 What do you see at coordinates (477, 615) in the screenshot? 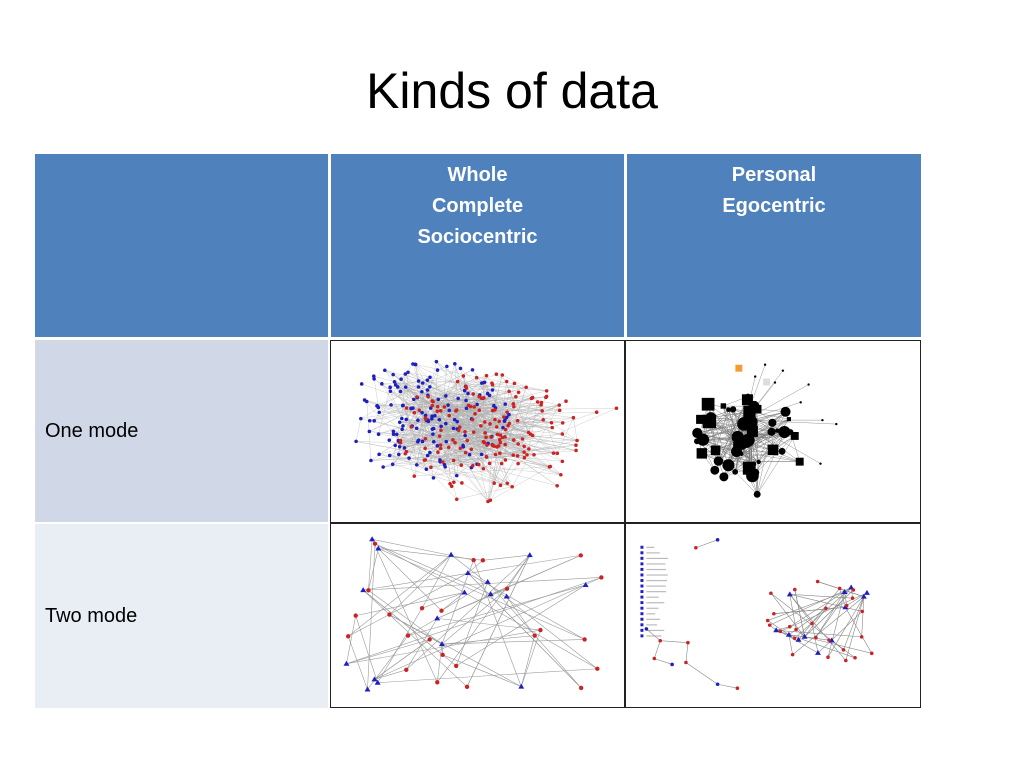
I see `whole-two-mode-network-image` at bounding box center [477, 615].